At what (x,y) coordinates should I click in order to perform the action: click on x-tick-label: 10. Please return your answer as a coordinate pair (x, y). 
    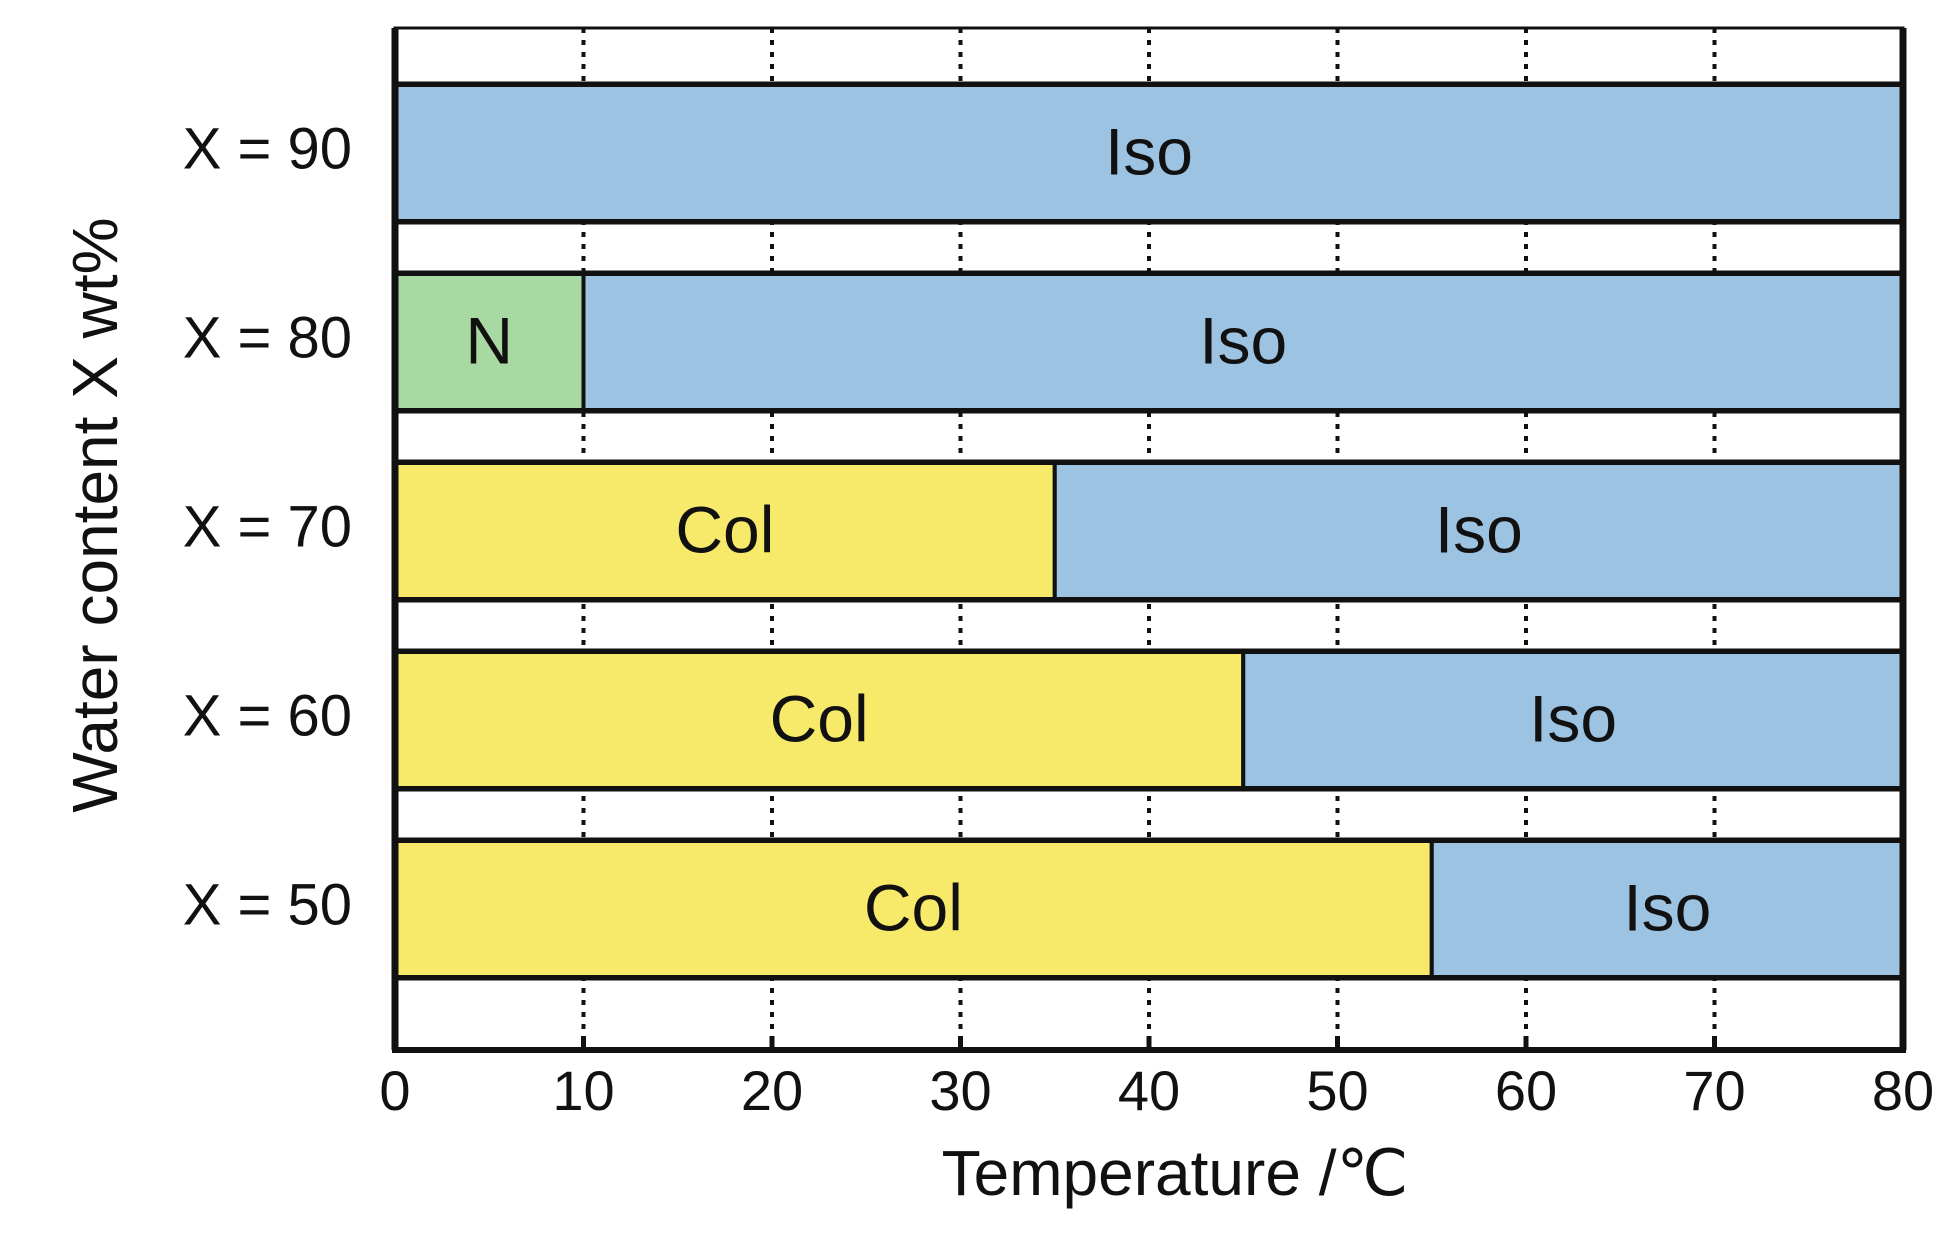
    Looking at the image, I should click on (583, 1090).